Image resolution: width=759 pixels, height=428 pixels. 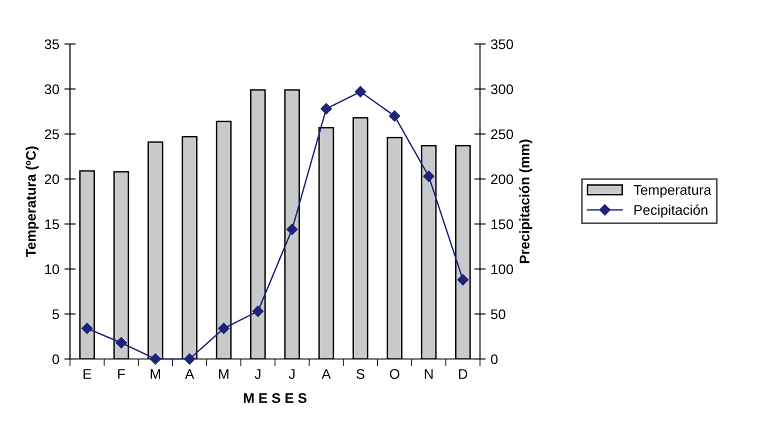 I want to click on y-tick-label: 25, so click(x=52, y=134).